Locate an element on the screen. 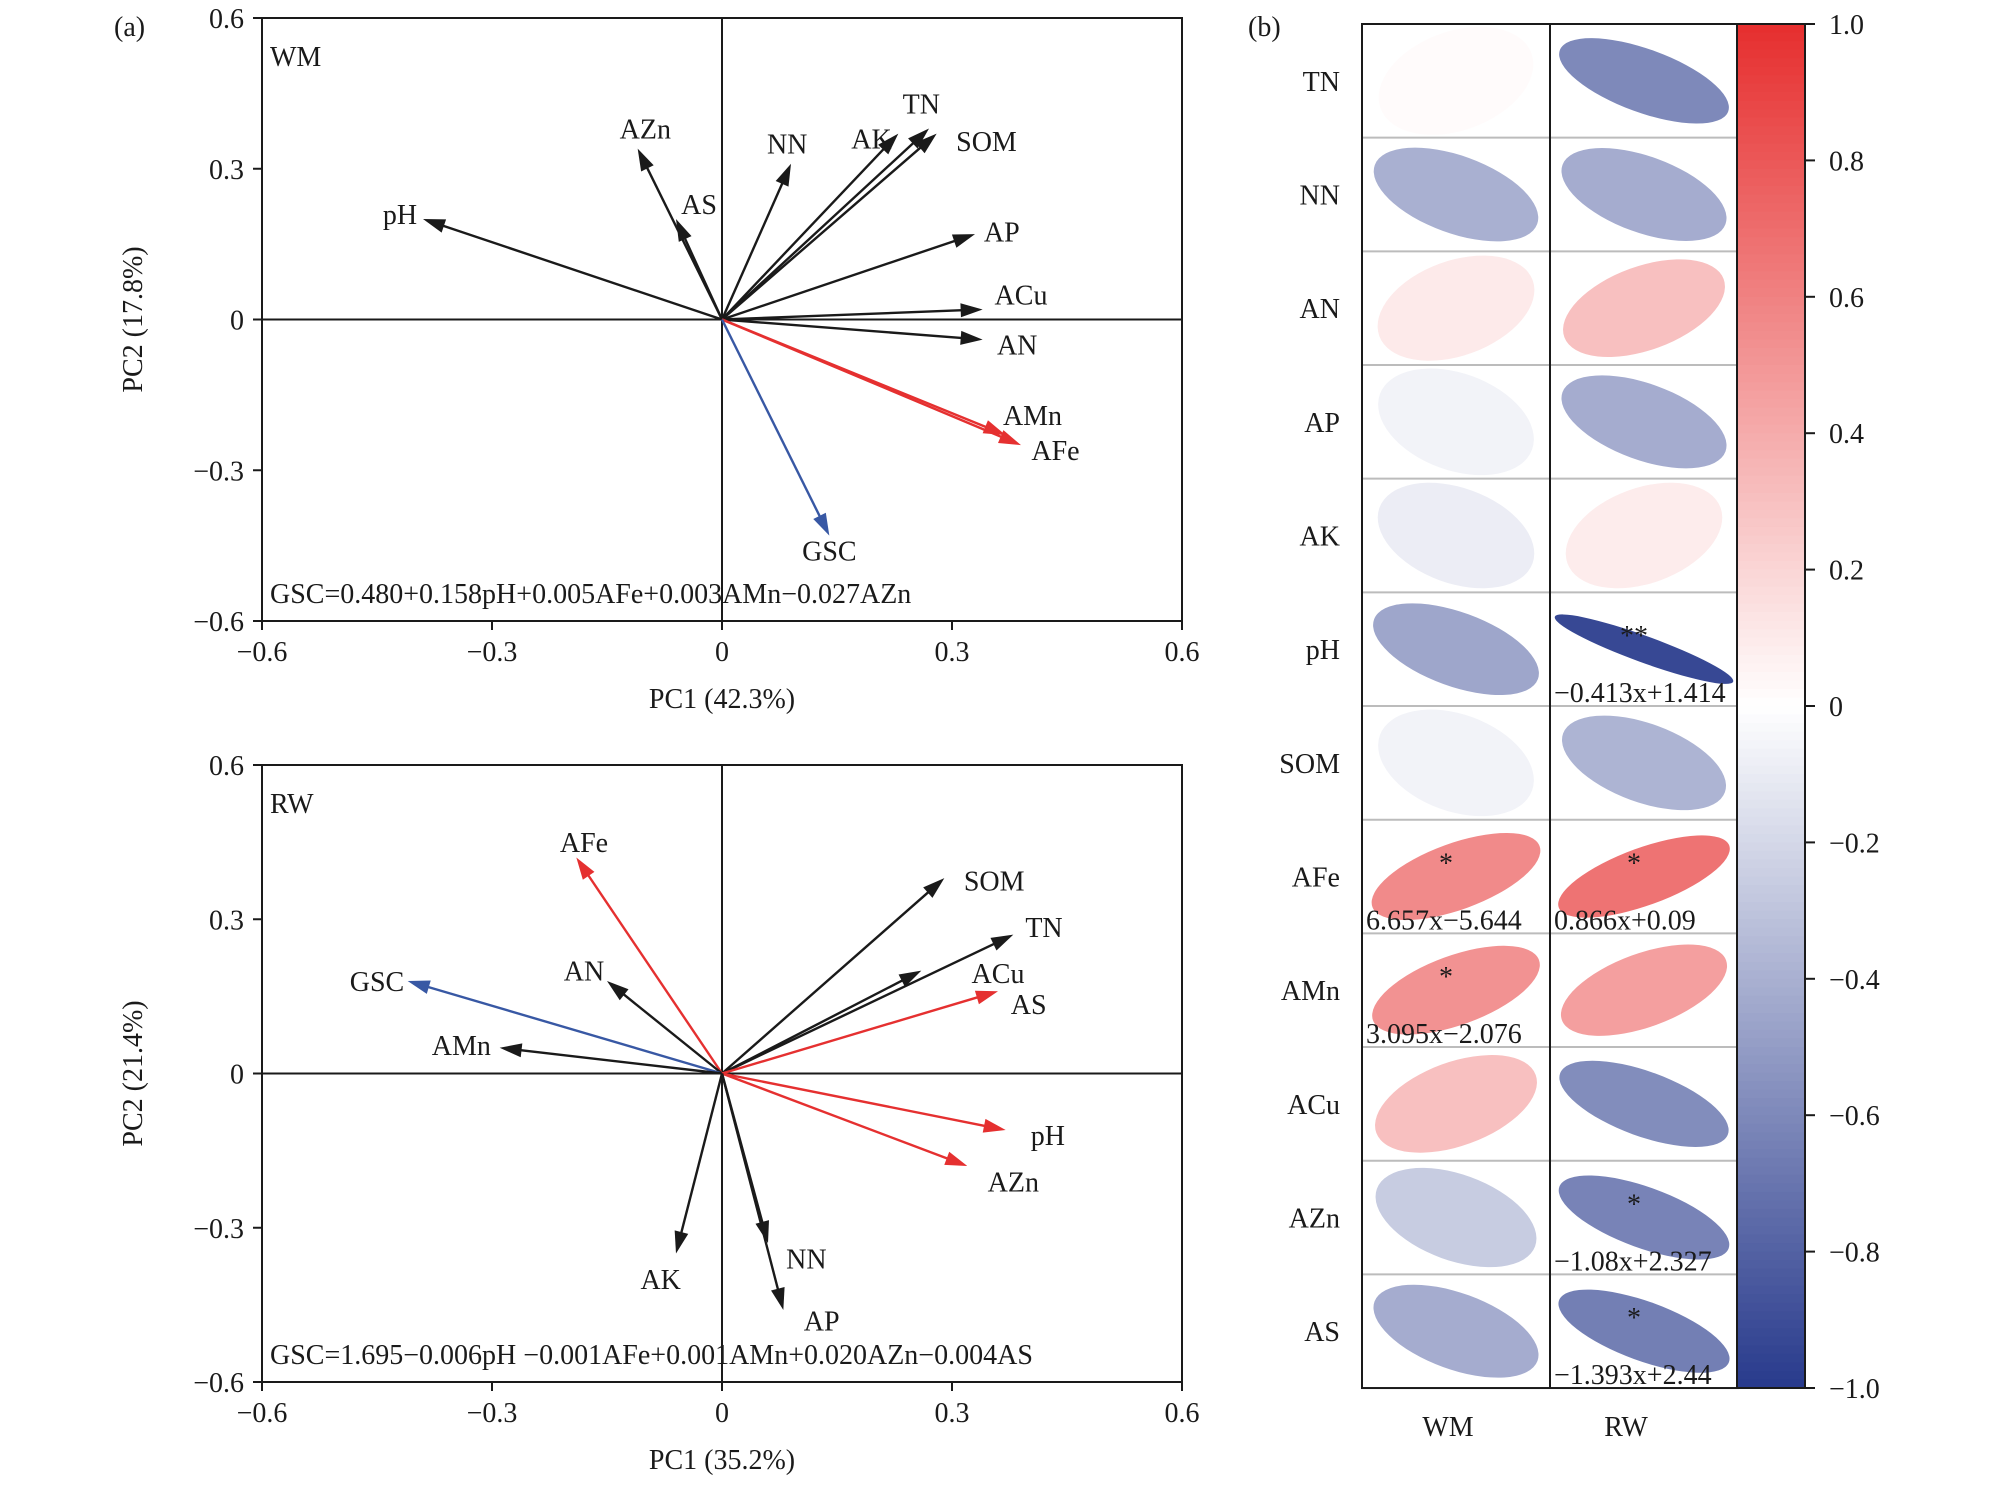  correlation-ellipse-tn-wm is located at coordinates (1456, 80).